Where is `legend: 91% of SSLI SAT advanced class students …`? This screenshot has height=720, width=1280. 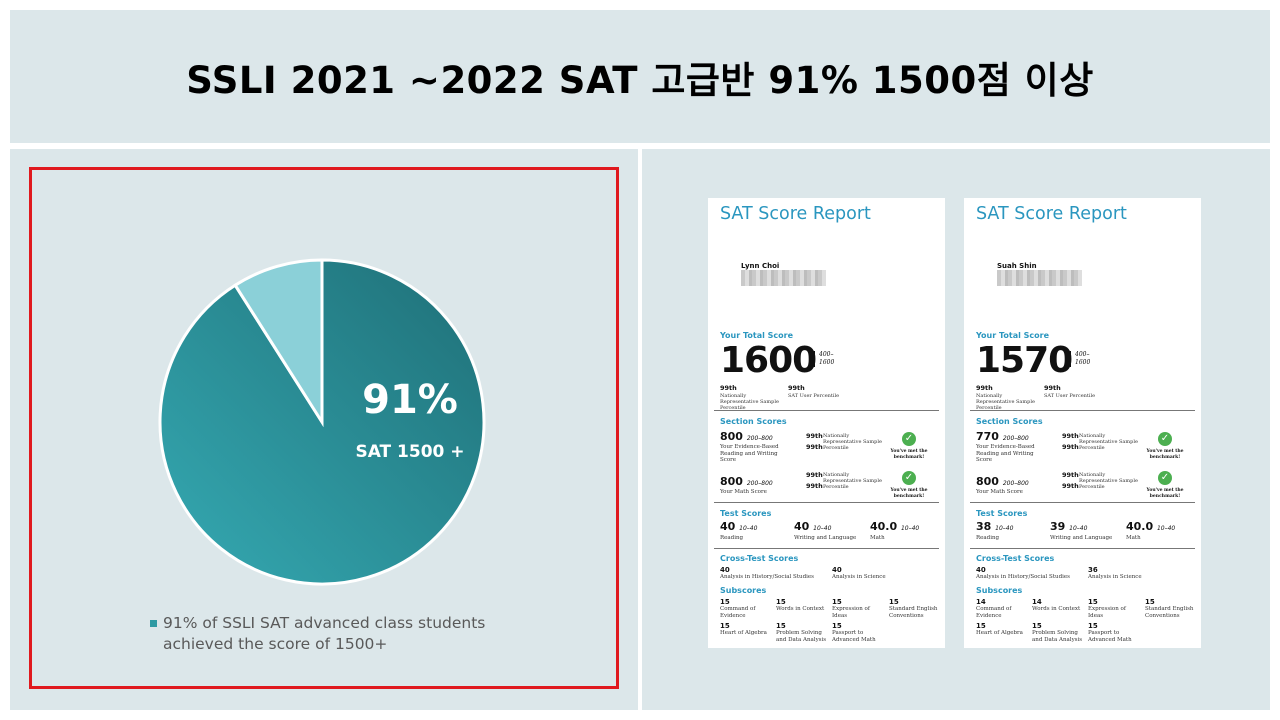 legend: 91% of SSLI SAT advanced class students … is located at coordinates (360, 634).